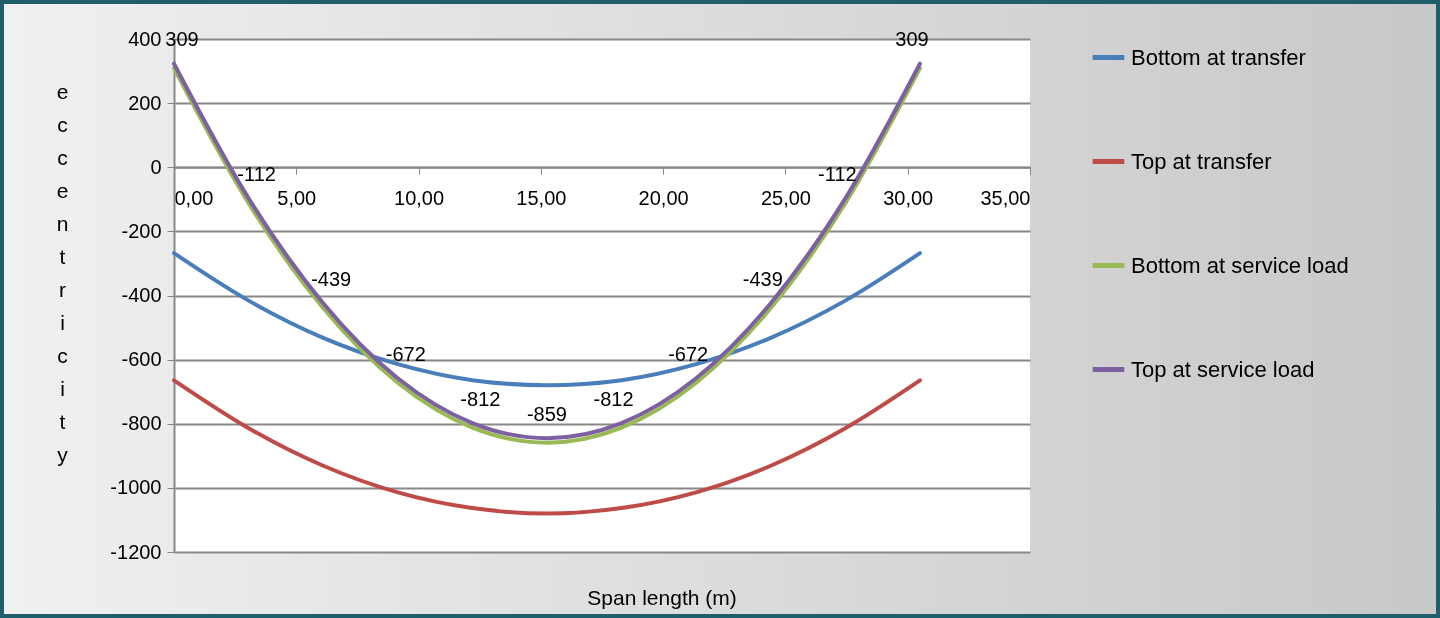  Describe the element at coordinates (297, 197) in the screenshot. I see `x-tick-label: 5,00` at that location.